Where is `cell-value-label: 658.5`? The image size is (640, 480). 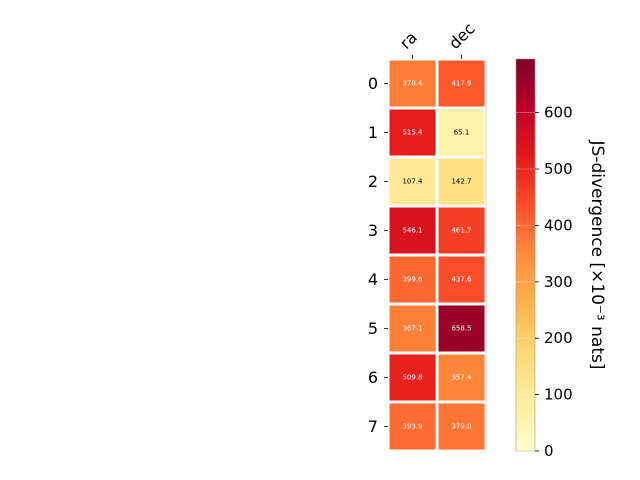
cell-value-label: 658.5 is located at coordinates (461, 329).